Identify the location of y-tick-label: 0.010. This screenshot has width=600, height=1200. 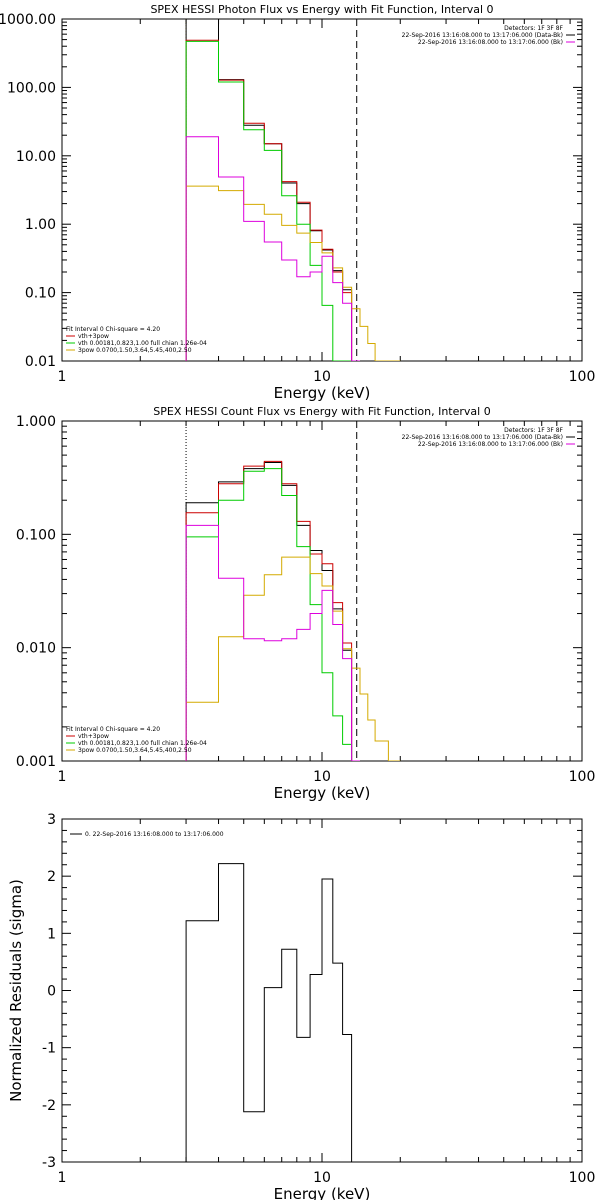
(36, 649).